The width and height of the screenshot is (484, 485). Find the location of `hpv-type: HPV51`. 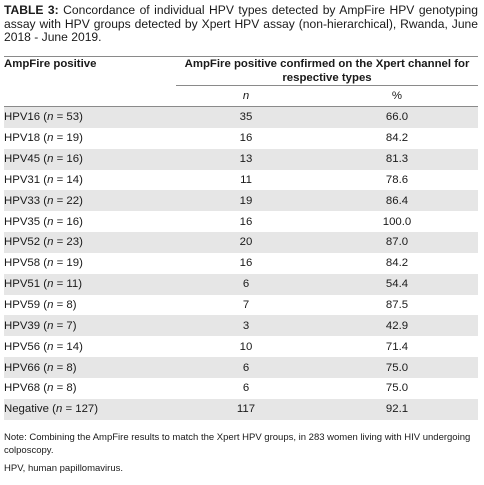

hpv-type: HPV51 is located at coordinates (22, 284).